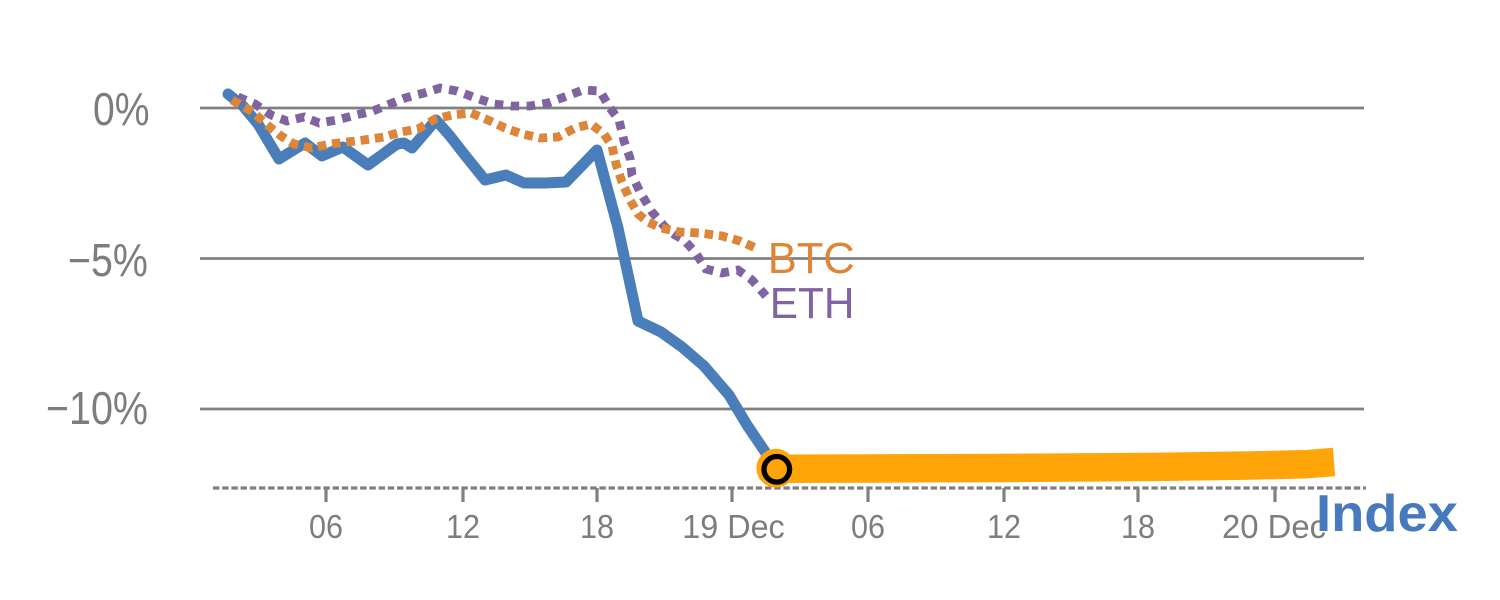 The image size is (1500, 600). Describe the element at coordinates (1274, 527) in the screenshot. I see `svg-text: 20 Dec` at that location.